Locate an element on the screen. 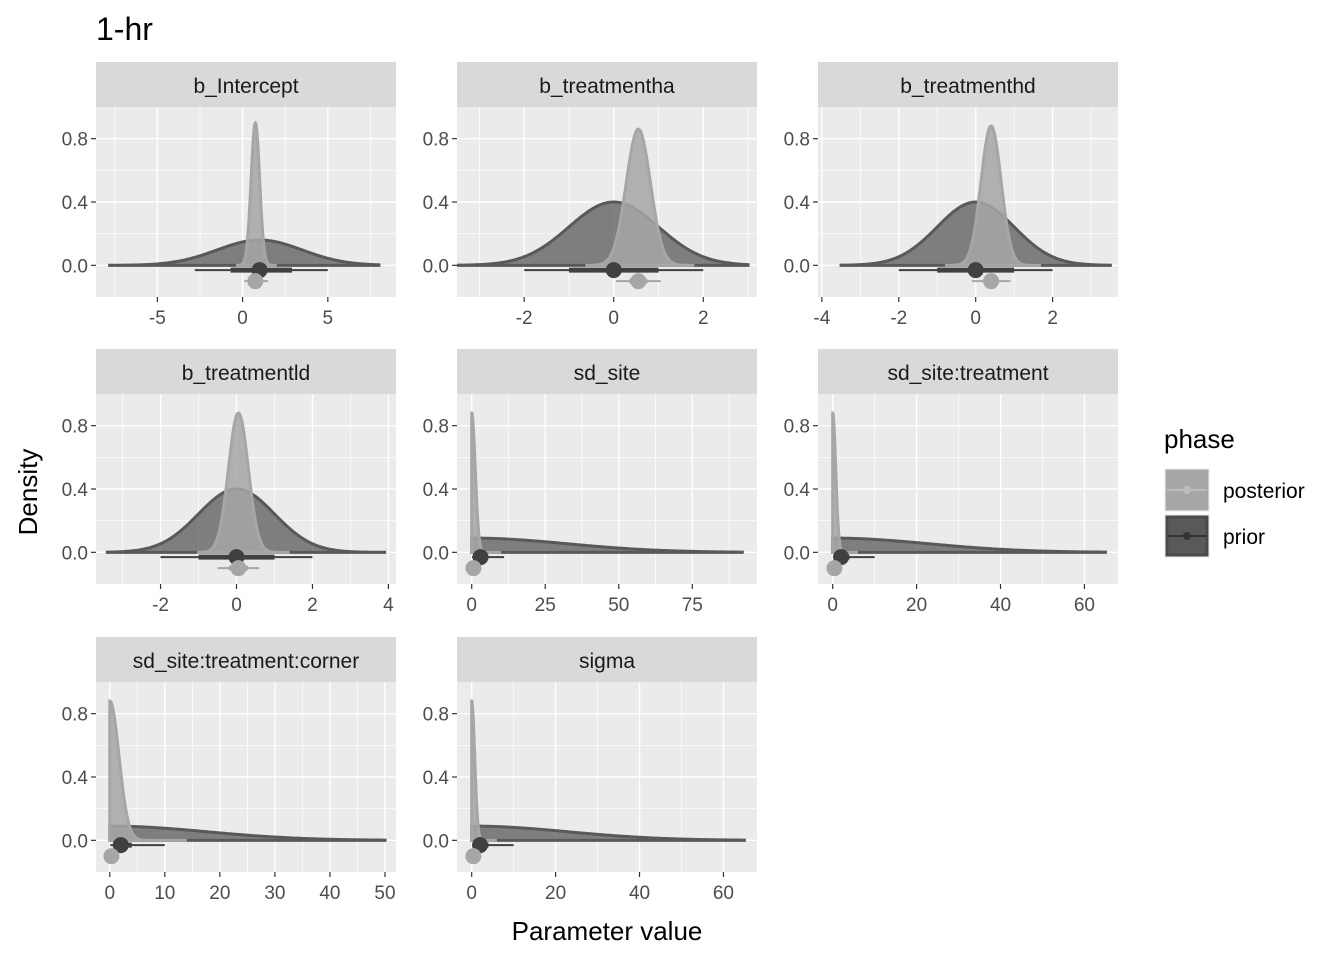 The image size is (1344, 960). facet-panel-b-treatmentha: b_treatmentha 0.0 0.4 0.8 -2 0 2 is located at coordinates (590, 195).